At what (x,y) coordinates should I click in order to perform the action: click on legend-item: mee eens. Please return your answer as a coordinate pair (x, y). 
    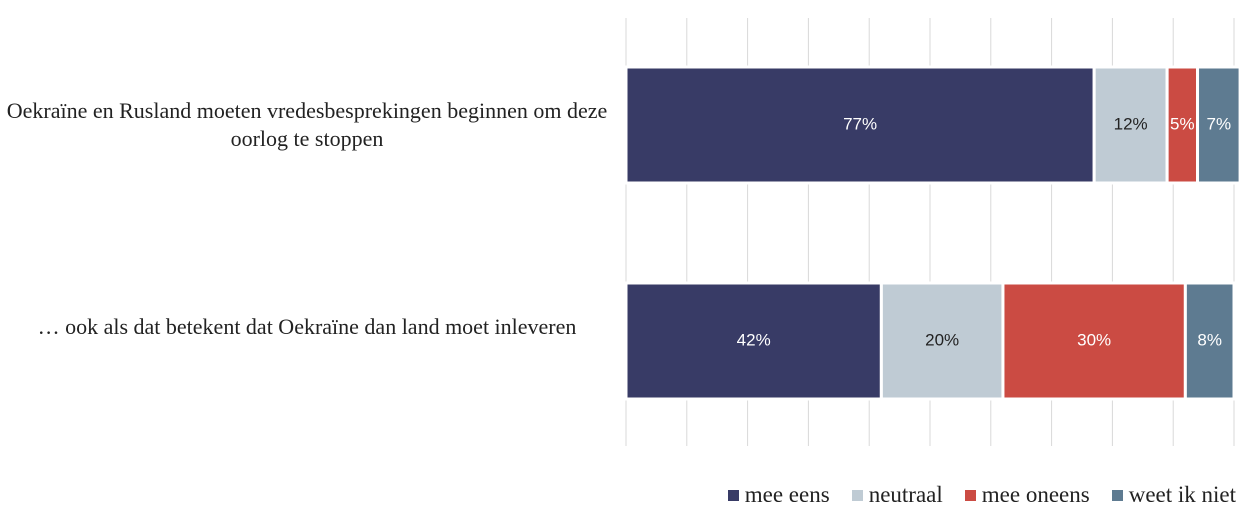
    Looking at the image, I should click on (778, 495).